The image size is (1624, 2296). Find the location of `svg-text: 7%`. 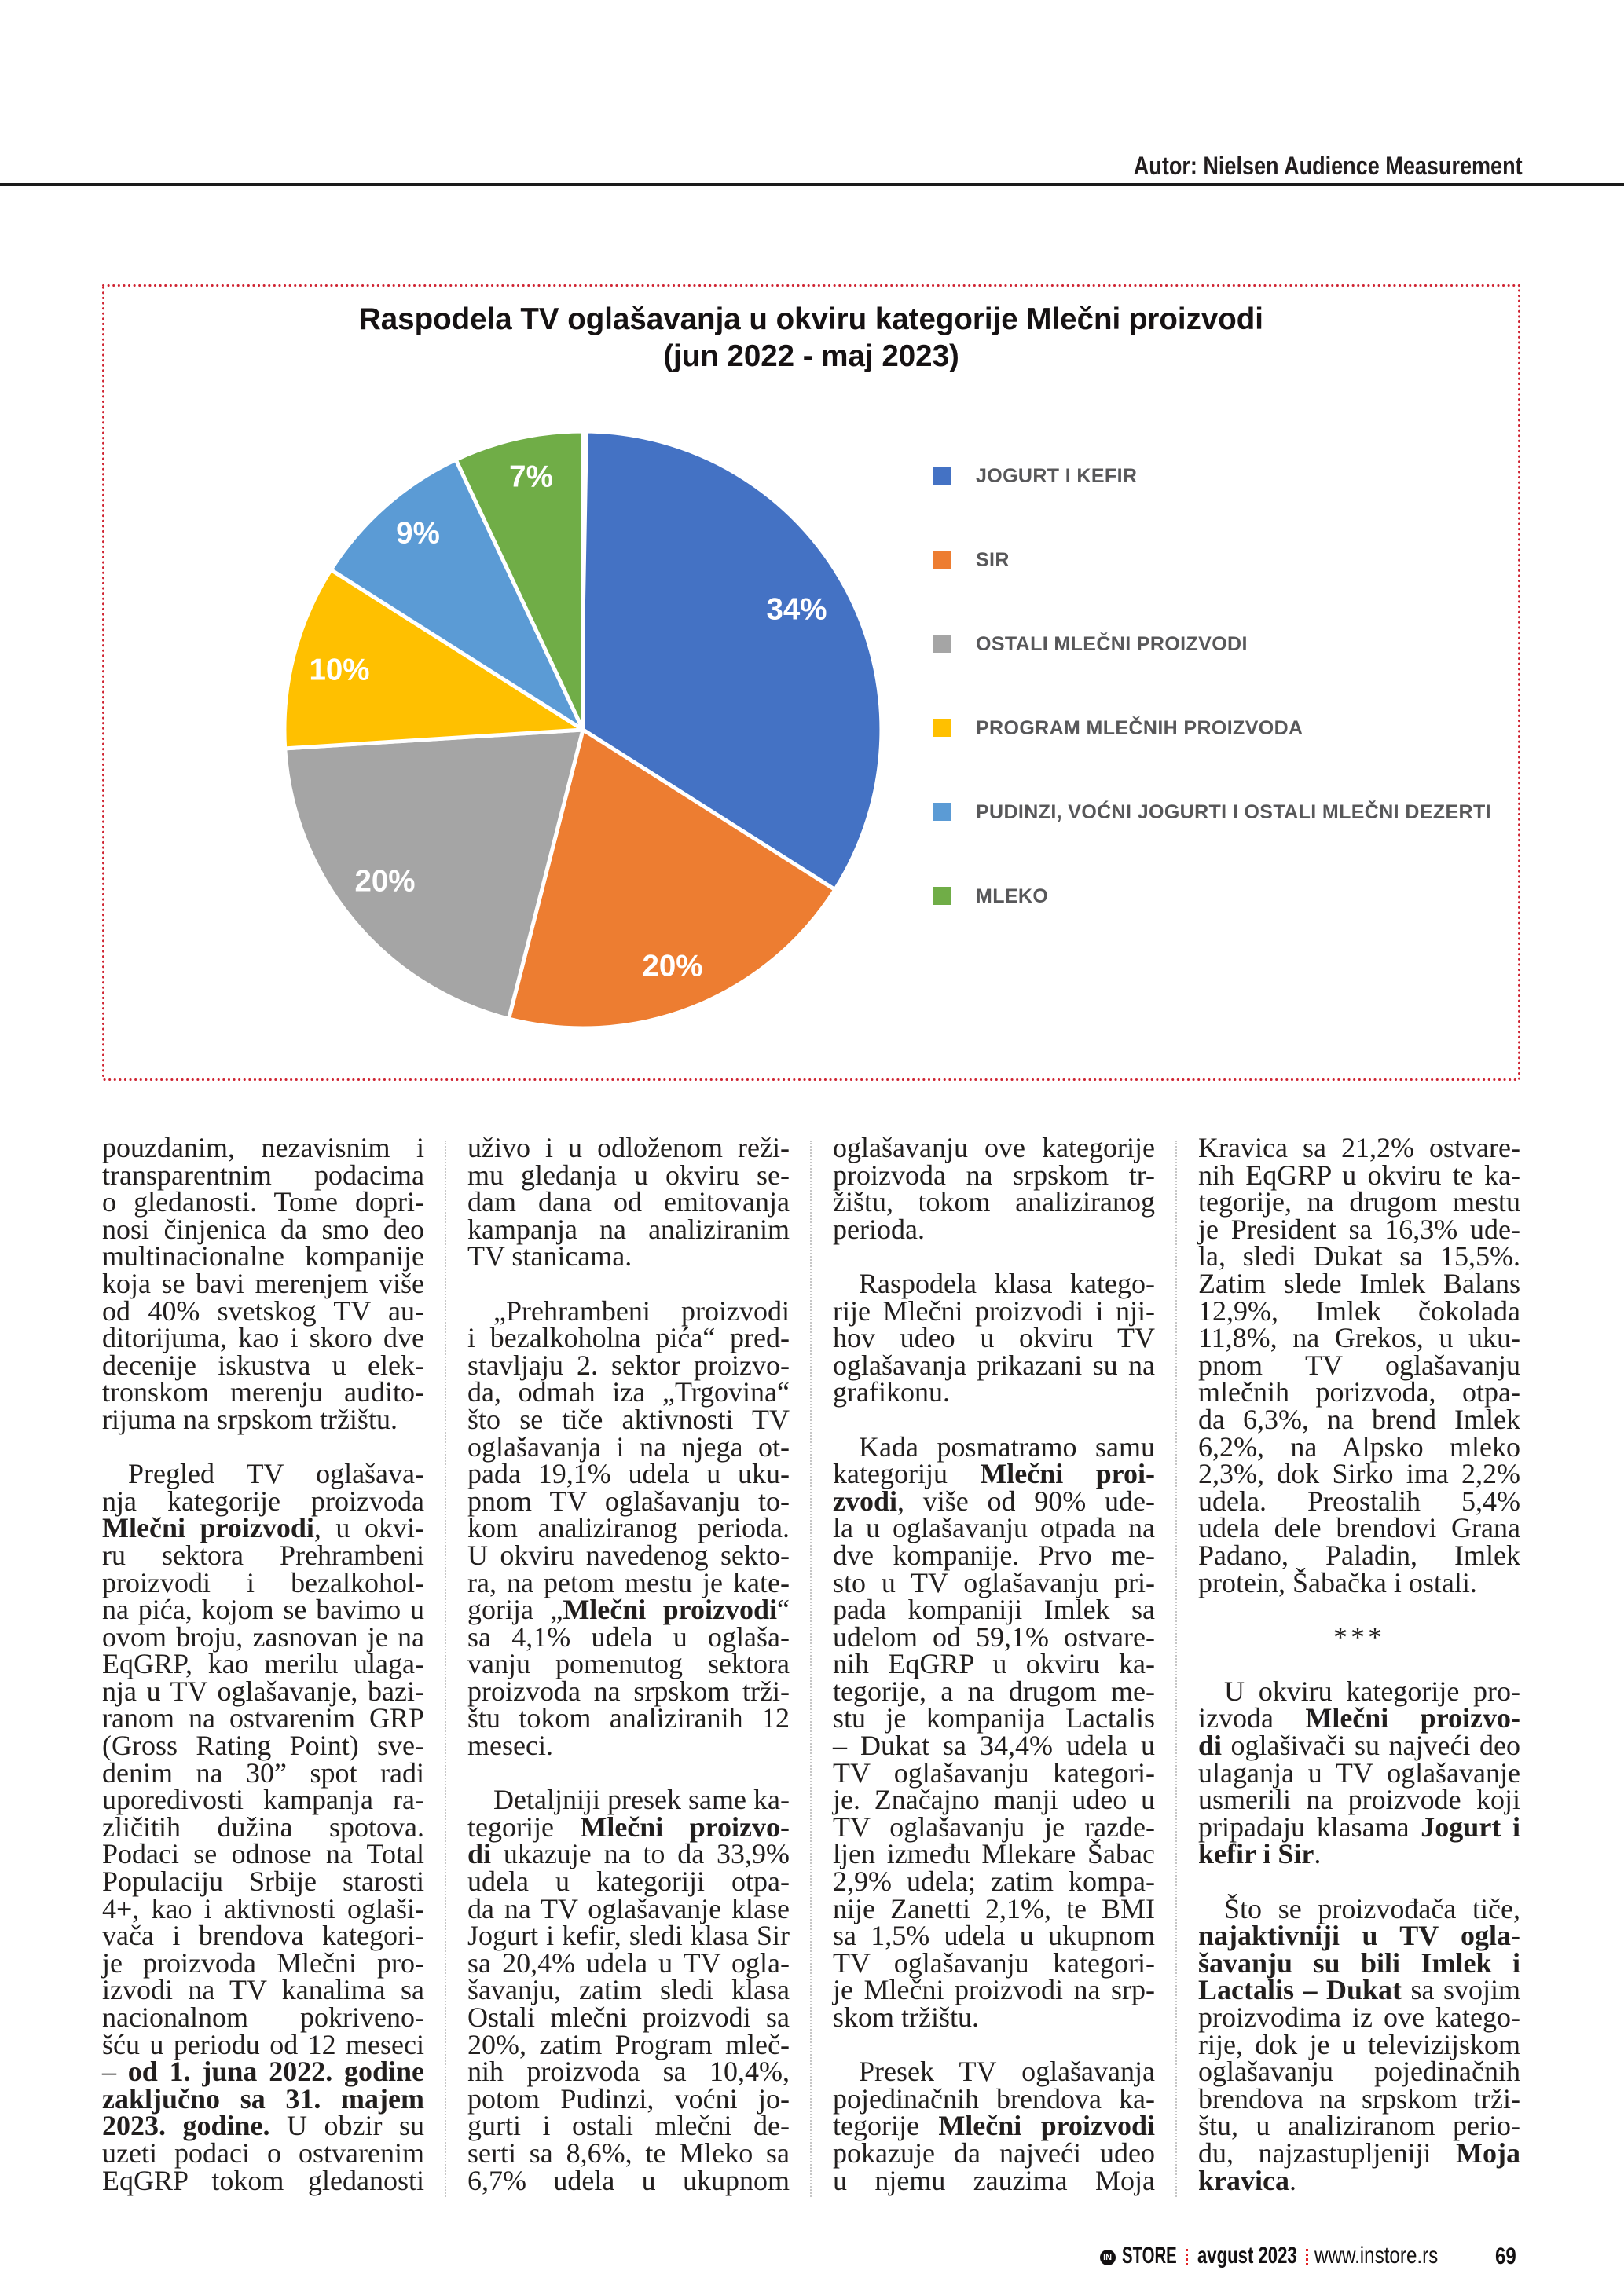

svg-text: 7% is located at coordinates (531, 477).